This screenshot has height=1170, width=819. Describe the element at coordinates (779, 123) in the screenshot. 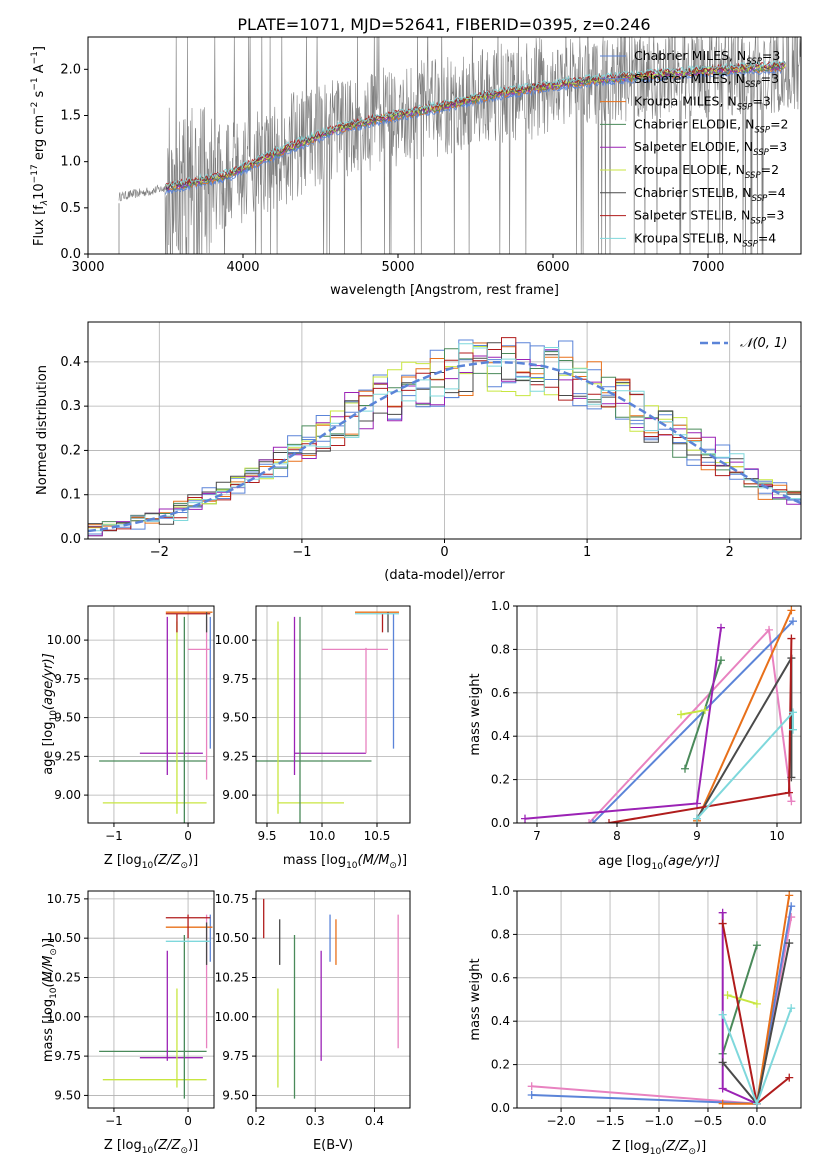

I see `label-part: =2` at that location.